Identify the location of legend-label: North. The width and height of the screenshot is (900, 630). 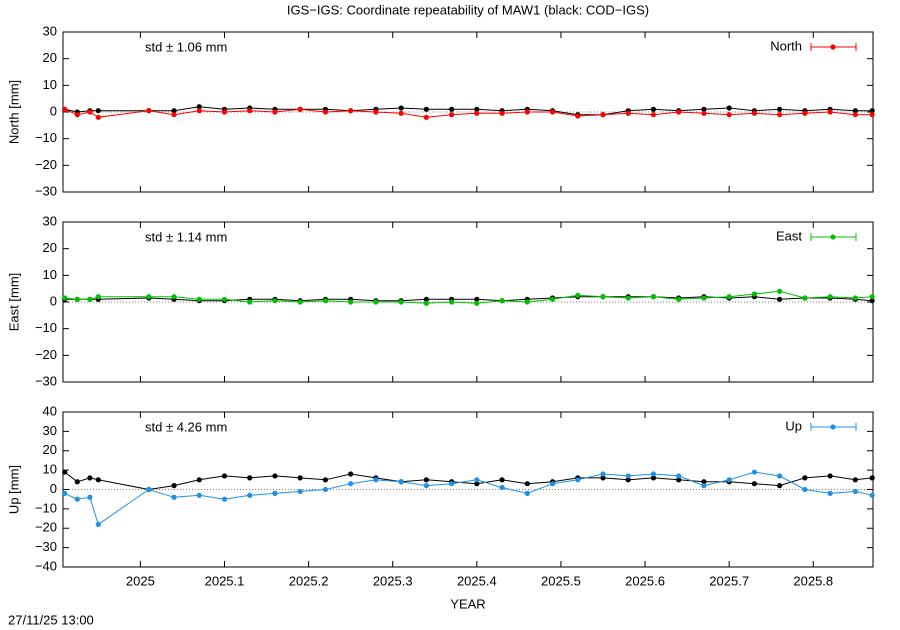
(786, 45).